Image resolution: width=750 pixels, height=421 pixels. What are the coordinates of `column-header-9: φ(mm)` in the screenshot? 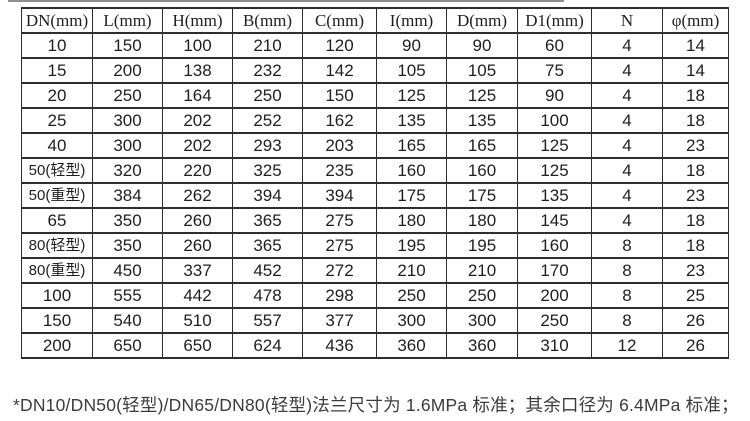 It's located at (695, 20).